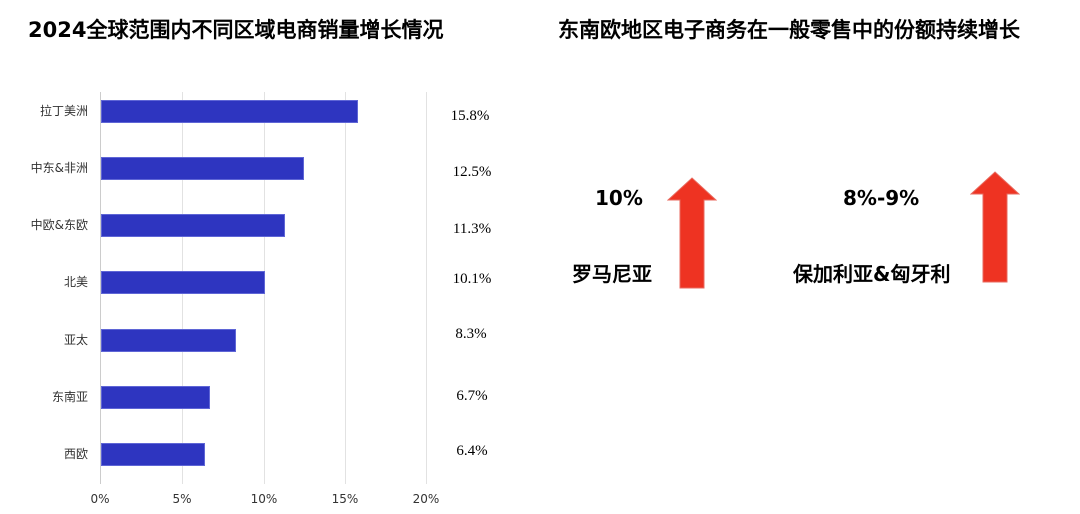  What do you see at coordinates (100, 288) in the screenshot?
I see `y-axis-line` at bounding box center [100, 288].